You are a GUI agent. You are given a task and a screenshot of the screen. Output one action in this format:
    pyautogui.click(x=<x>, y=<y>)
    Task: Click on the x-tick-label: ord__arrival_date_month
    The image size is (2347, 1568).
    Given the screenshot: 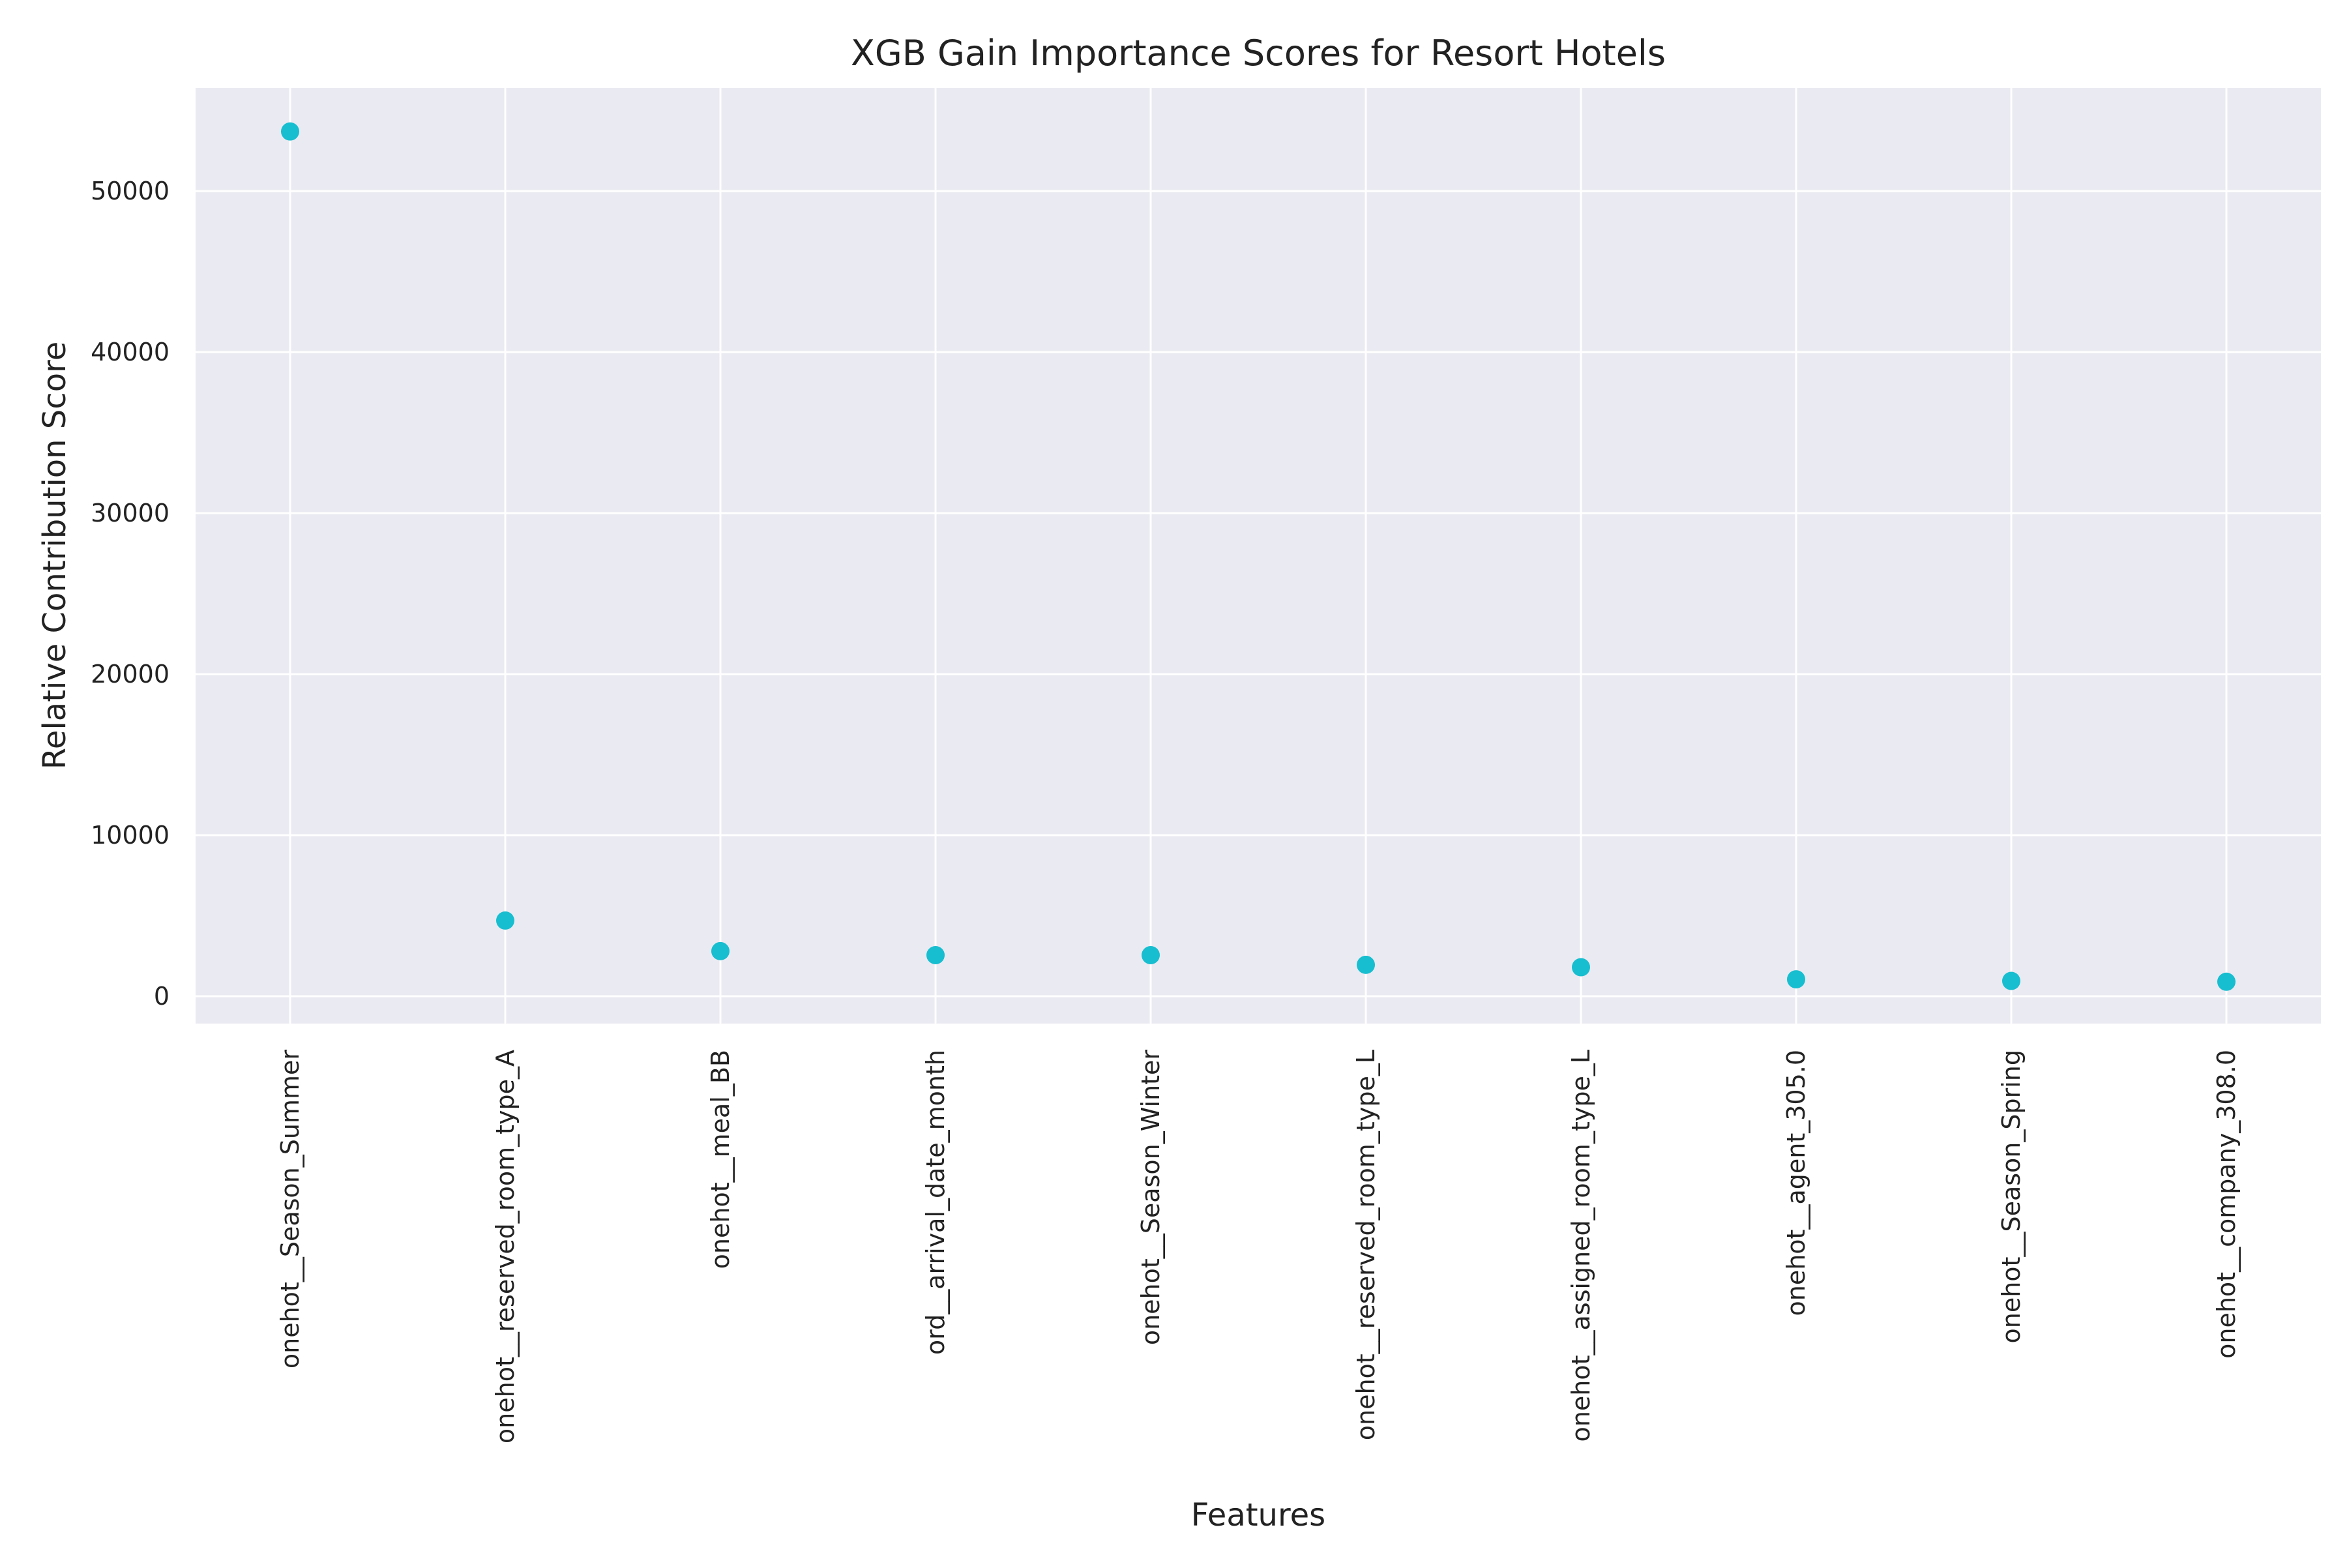 What is the action you would take?
    pyautogui.click(x=935, y=1202)
    